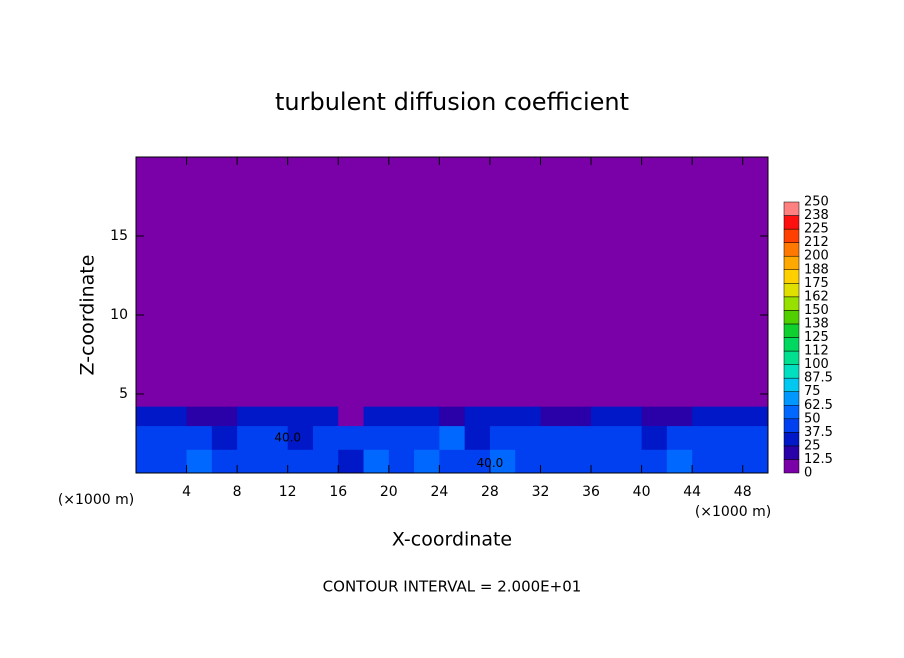  Describe the element at coordinates (338, 492) in the screenshot. I see `x-tick-label: 16` at that location.